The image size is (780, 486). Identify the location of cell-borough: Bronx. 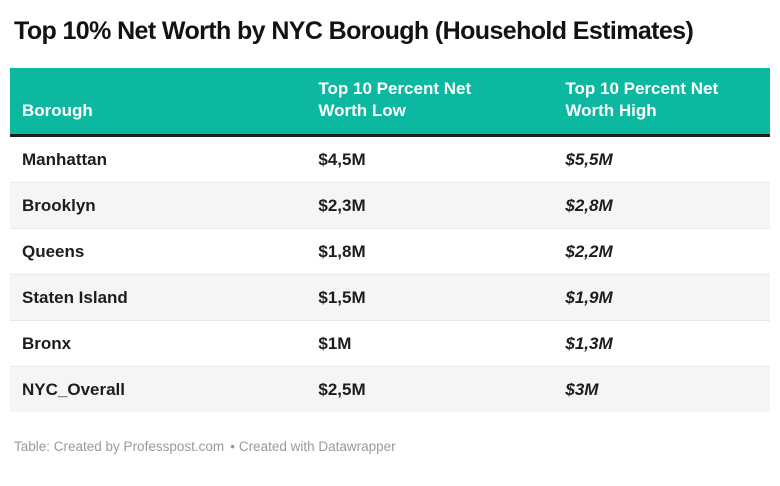
(158, 343).